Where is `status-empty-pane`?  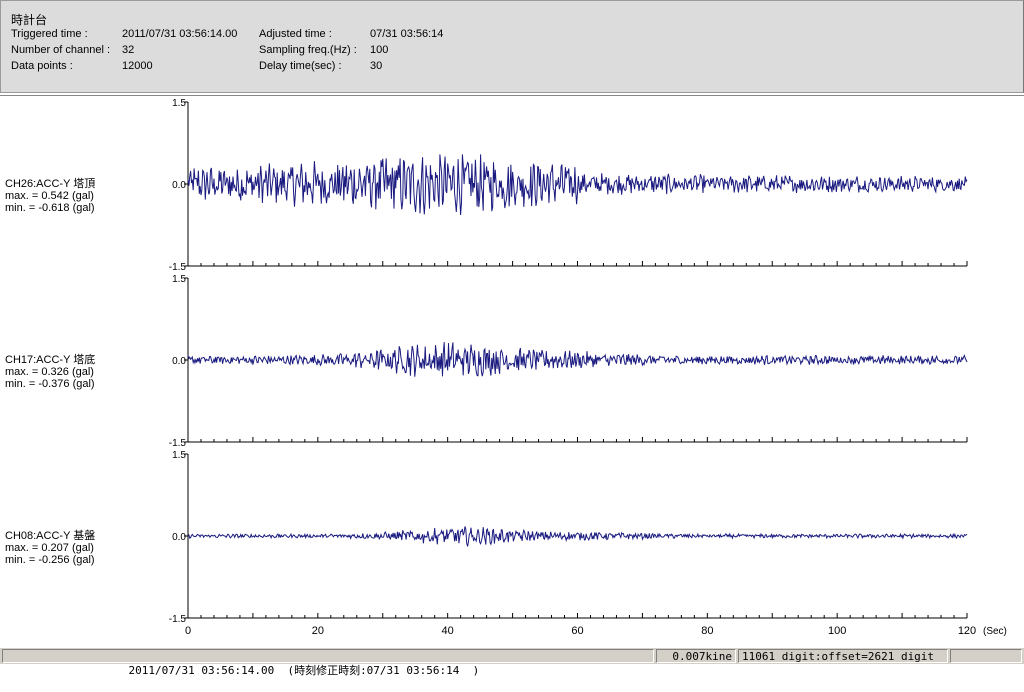
status-empty-pane is located at coordinates (986, 656).